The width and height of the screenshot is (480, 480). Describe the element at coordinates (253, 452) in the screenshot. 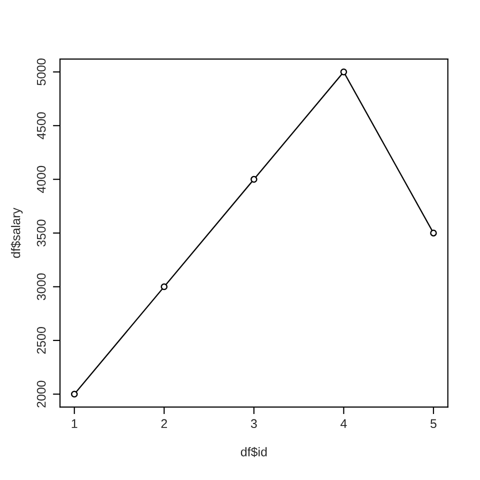

I see `x-axis-title: df$id` at that location.